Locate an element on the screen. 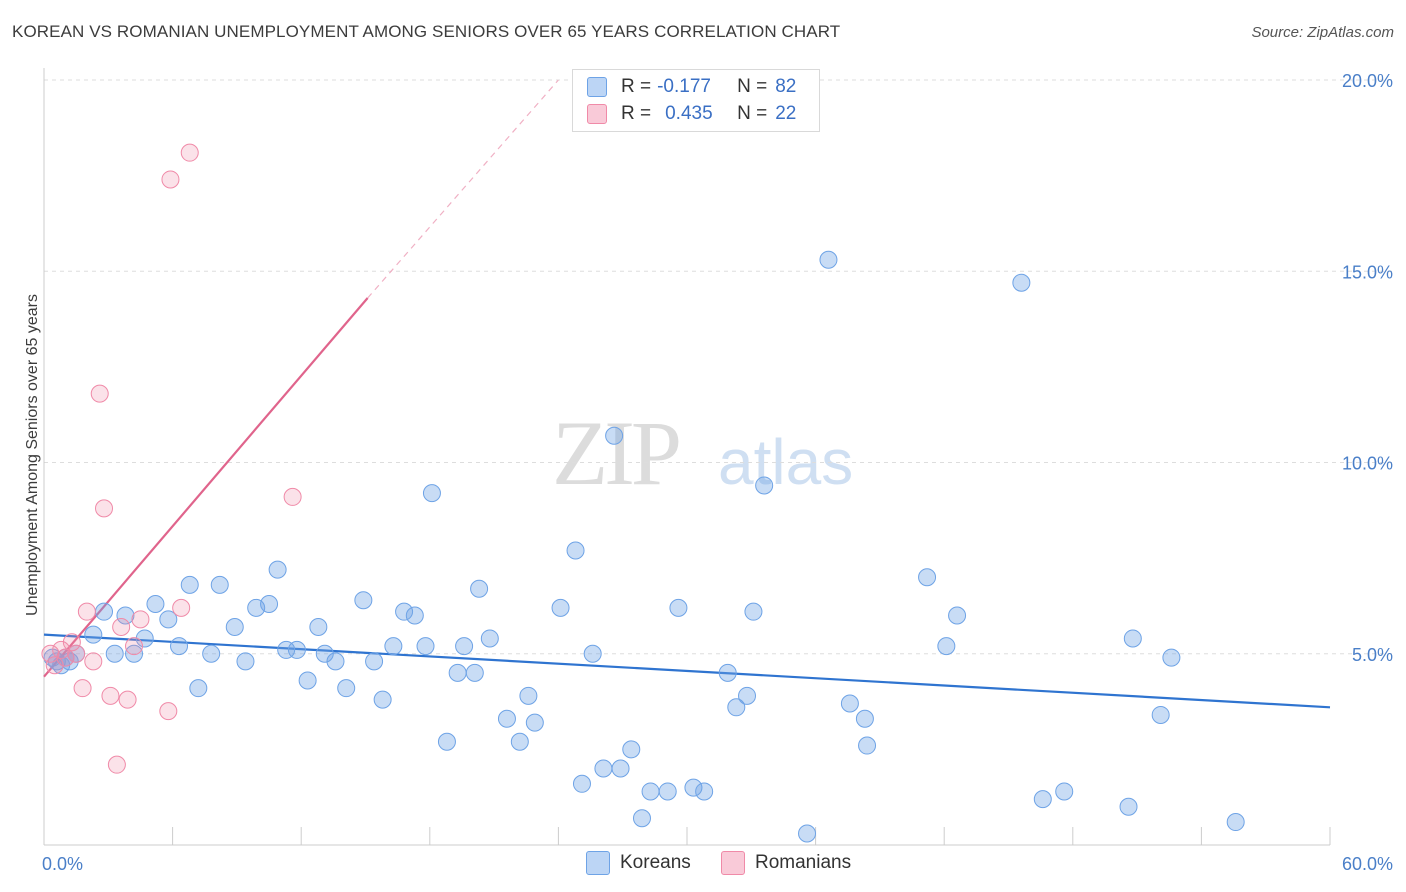 The width and height of the screenshot is (1406, 892). y-tick-label: 5.0% is located at coordinates (1372, 655).